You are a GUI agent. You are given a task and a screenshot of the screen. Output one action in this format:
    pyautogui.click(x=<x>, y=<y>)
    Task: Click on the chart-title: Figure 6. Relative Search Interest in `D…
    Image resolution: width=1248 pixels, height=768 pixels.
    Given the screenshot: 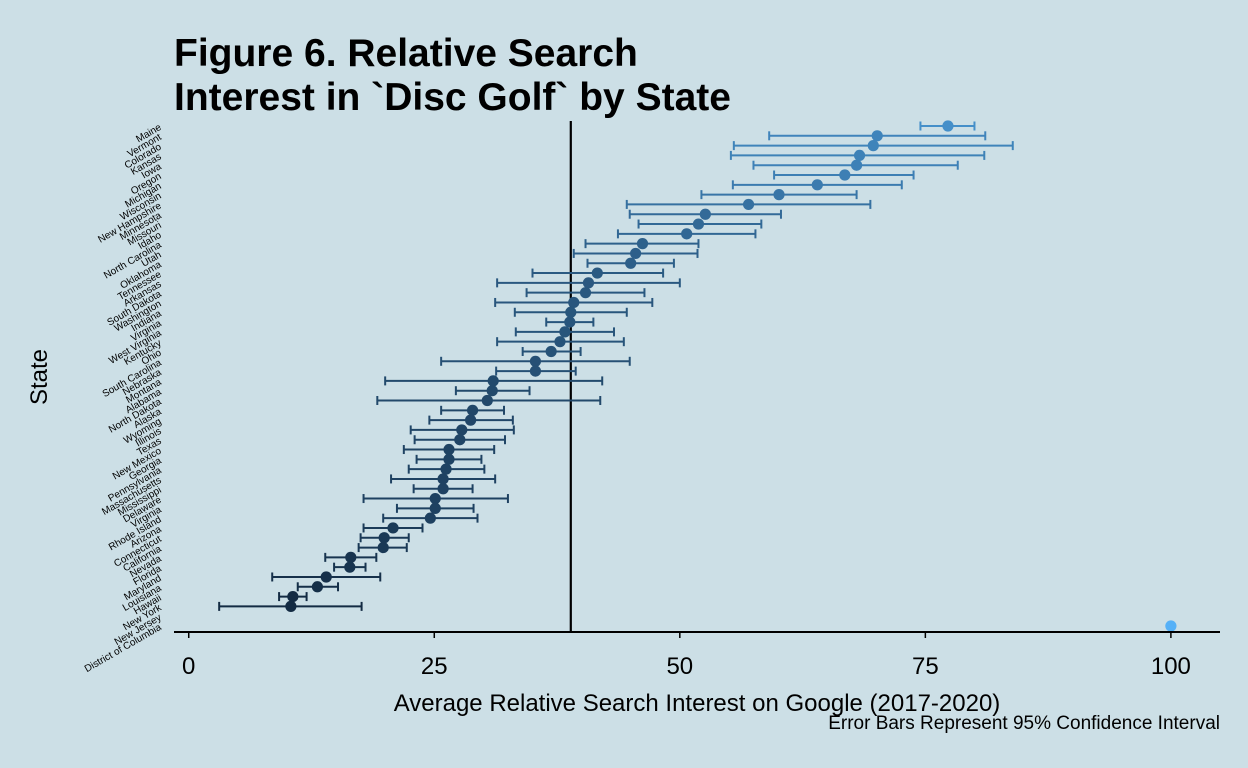 What is the action you would take?
    pyautogui.click(x=452, y=75)
    